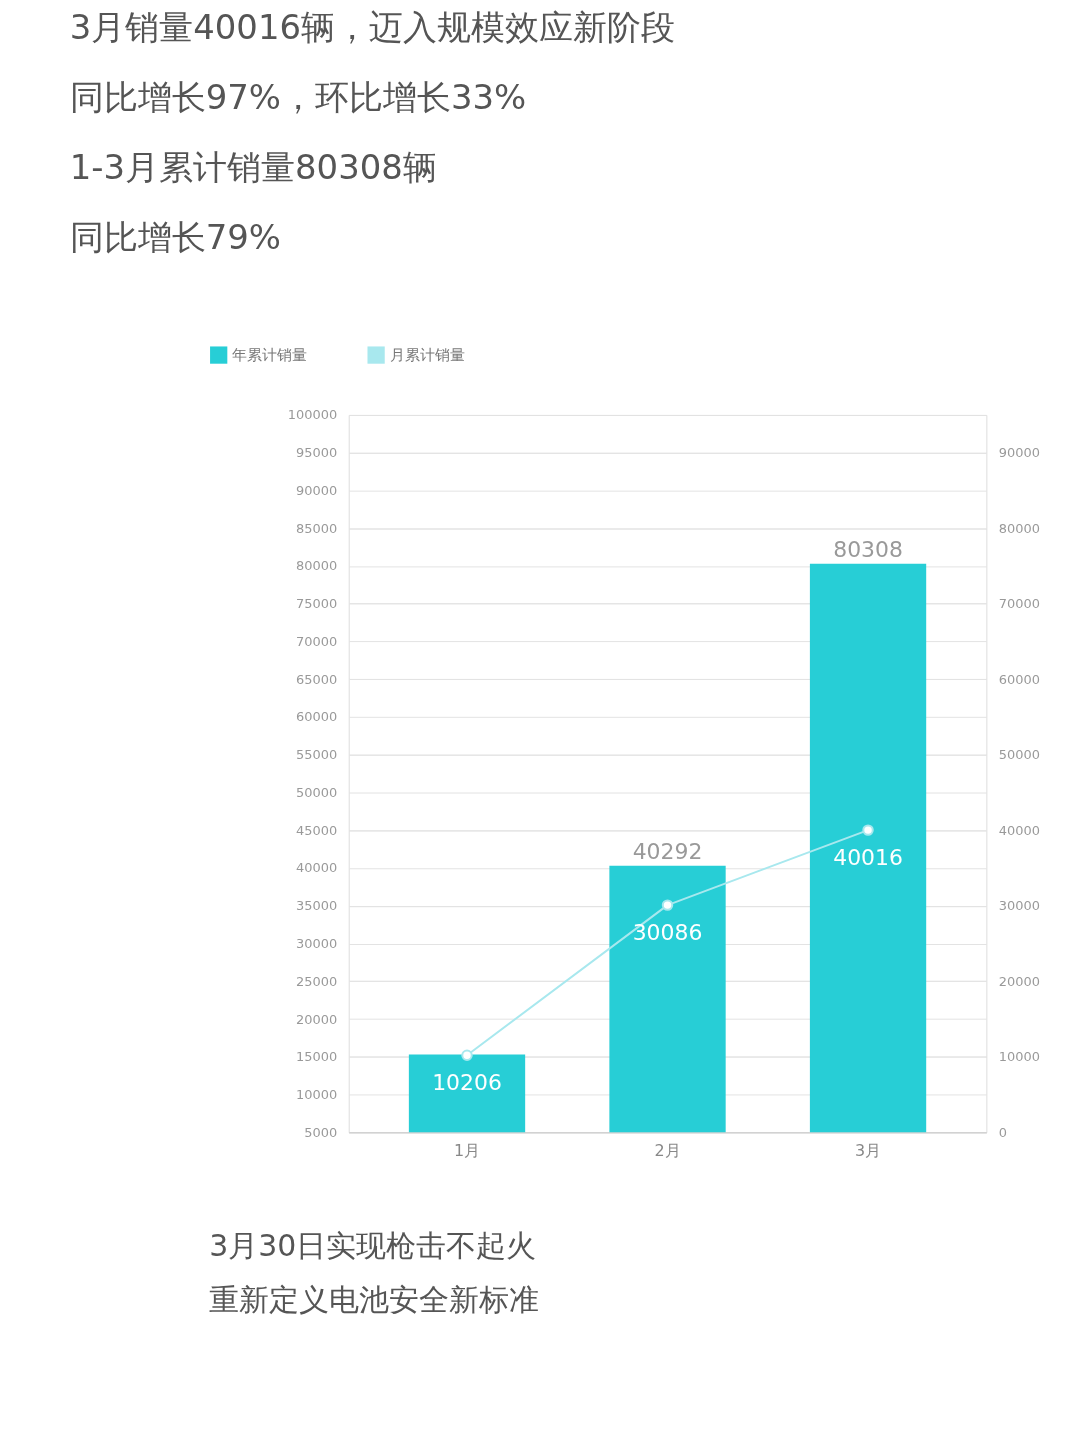 This screenshot has width=1080, height=1430. I want to click on y-tick-label: 20000, so click(317, 1019).